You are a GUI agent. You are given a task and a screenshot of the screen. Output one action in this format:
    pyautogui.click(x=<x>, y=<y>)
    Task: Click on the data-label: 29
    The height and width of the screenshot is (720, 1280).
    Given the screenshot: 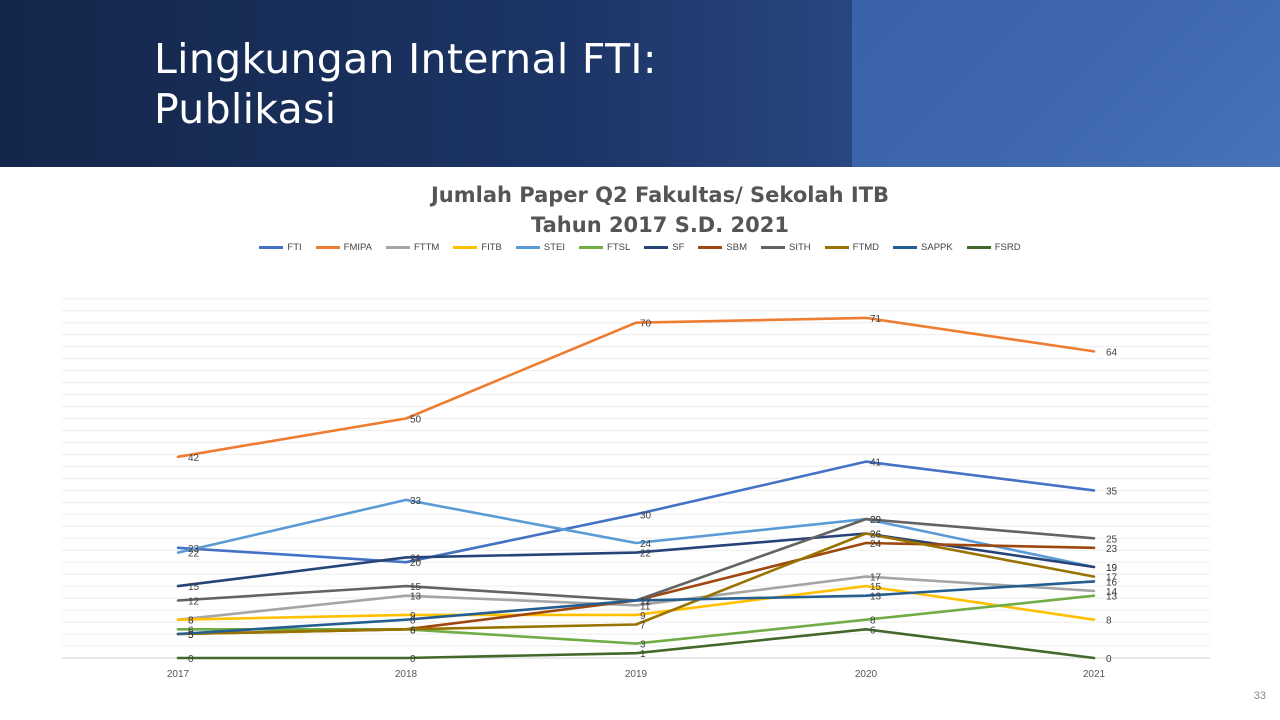 What is the action you would take?
    pyautogui.click(x=876, y=520)
    